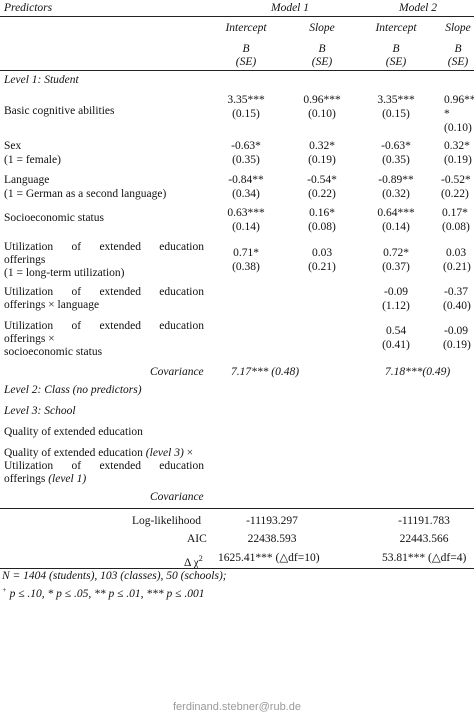 The height and width of the screenshot is (718, 474). Describe the element at coordinates (237, 16) in the screenshot. I see `header-rule` at that location.